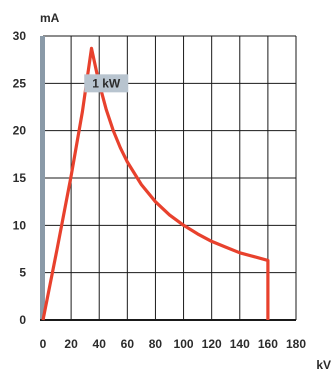 This screenshot has height=374, width=332. What do you see at coordinates (212, 344) in the screenshot?
I see `x-tick-label: 120` at bounding box center [212, 344].